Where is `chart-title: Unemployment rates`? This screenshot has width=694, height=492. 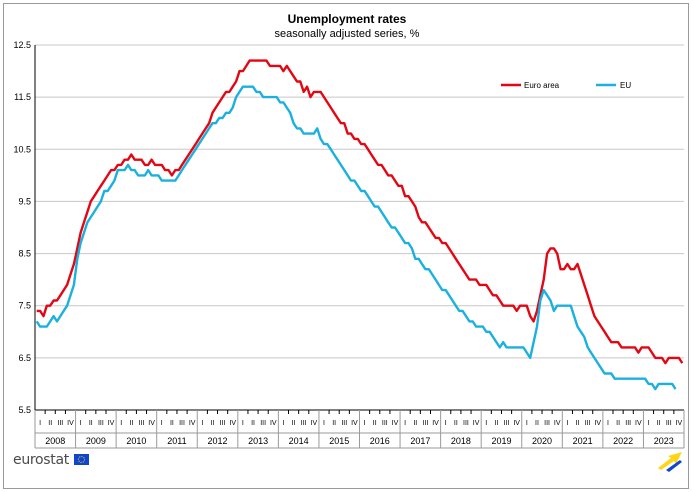 chart-title: Unemployment rates is located at coordinates (347, 19).